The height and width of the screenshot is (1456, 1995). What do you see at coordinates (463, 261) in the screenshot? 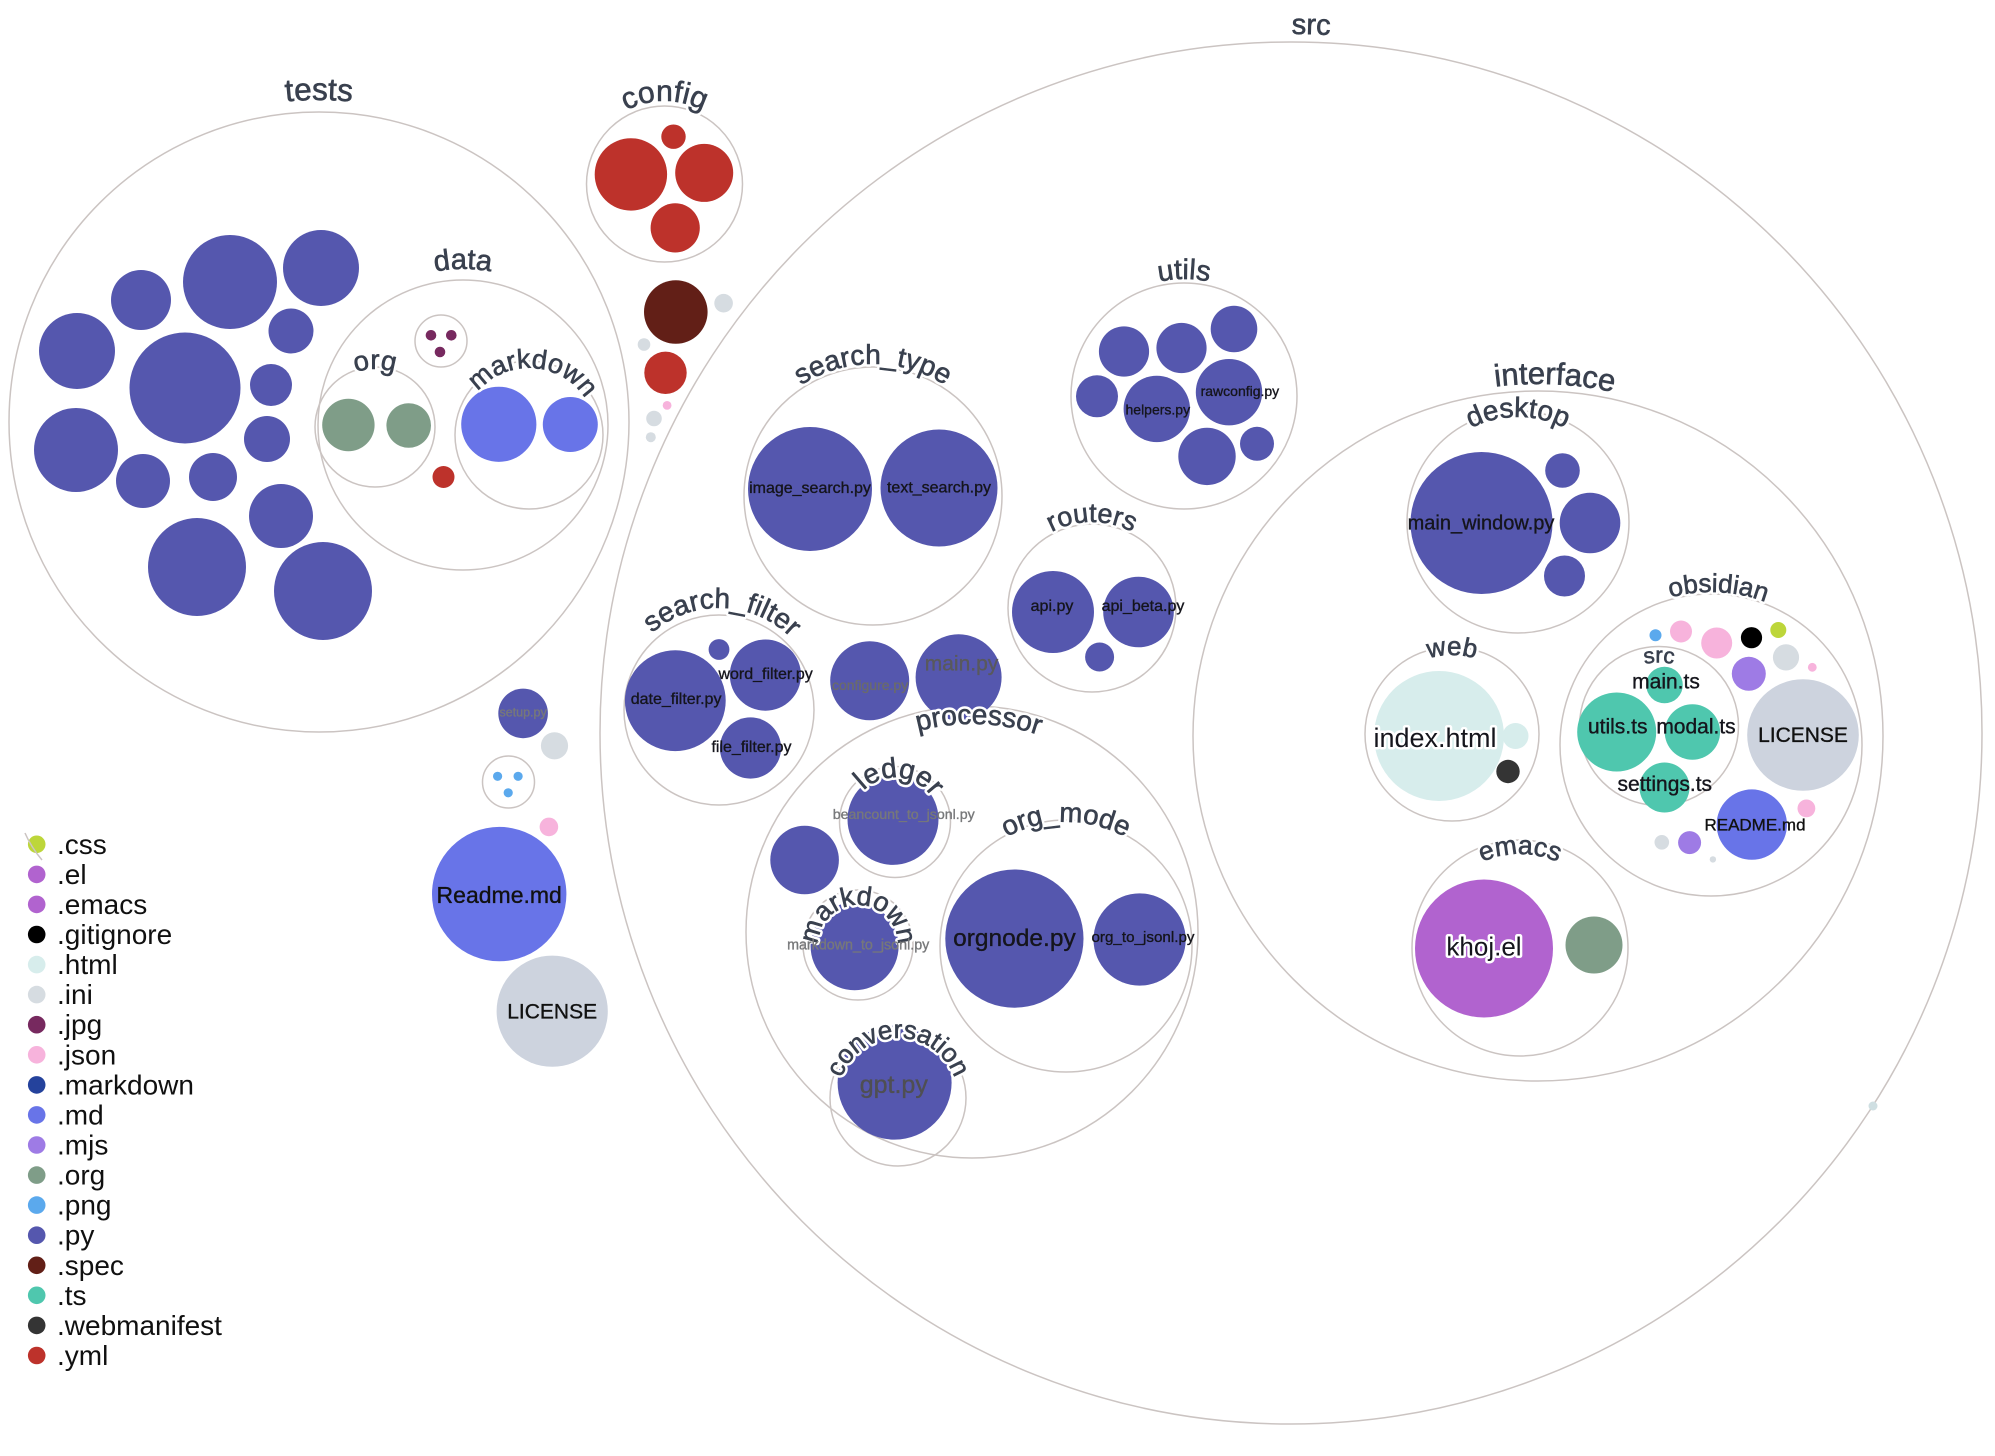
I see `svg-text: data` at bounding box center [463, 261].